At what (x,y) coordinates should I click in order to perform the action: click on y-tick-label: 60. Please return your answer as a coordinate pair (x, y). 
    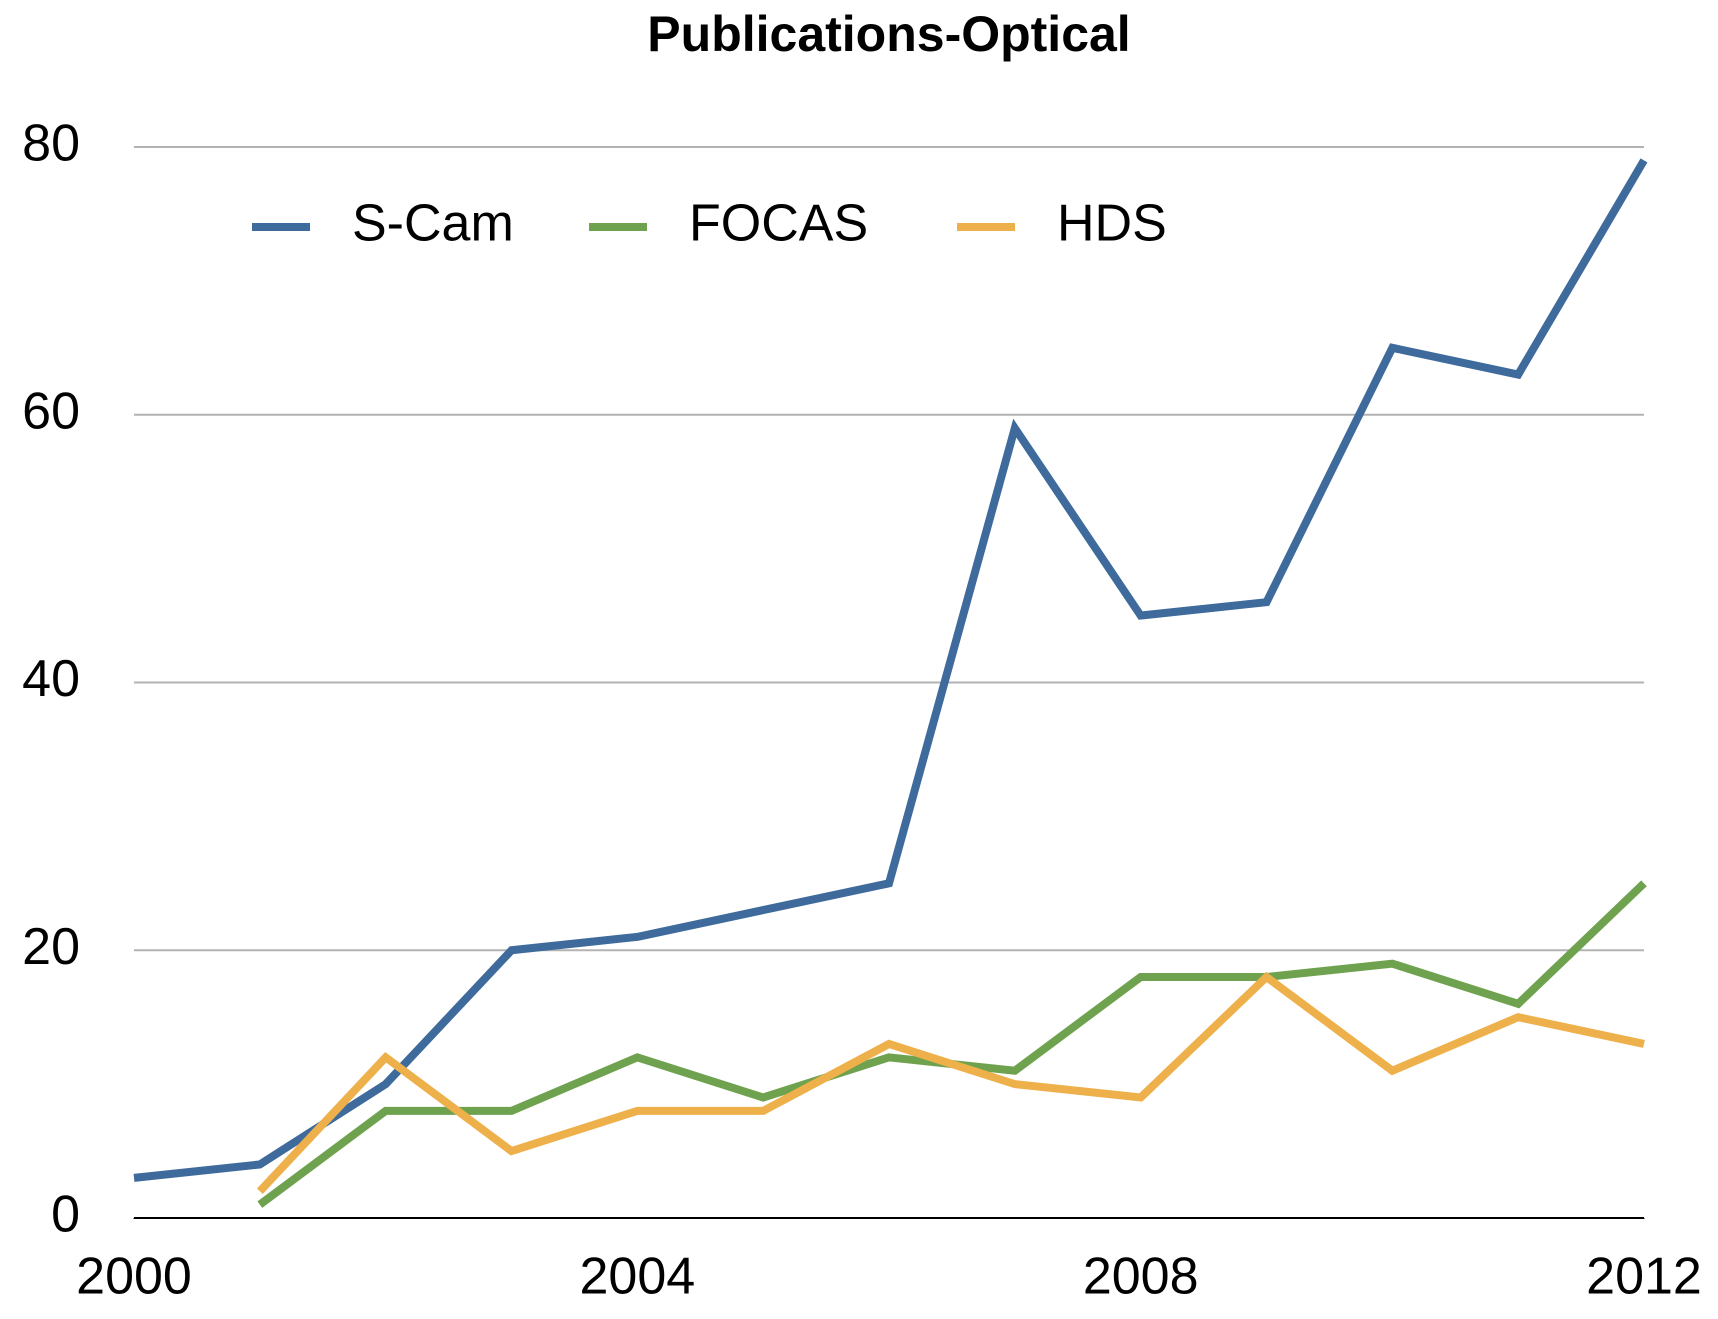
    Looking at the image, I should click on (51, 411).